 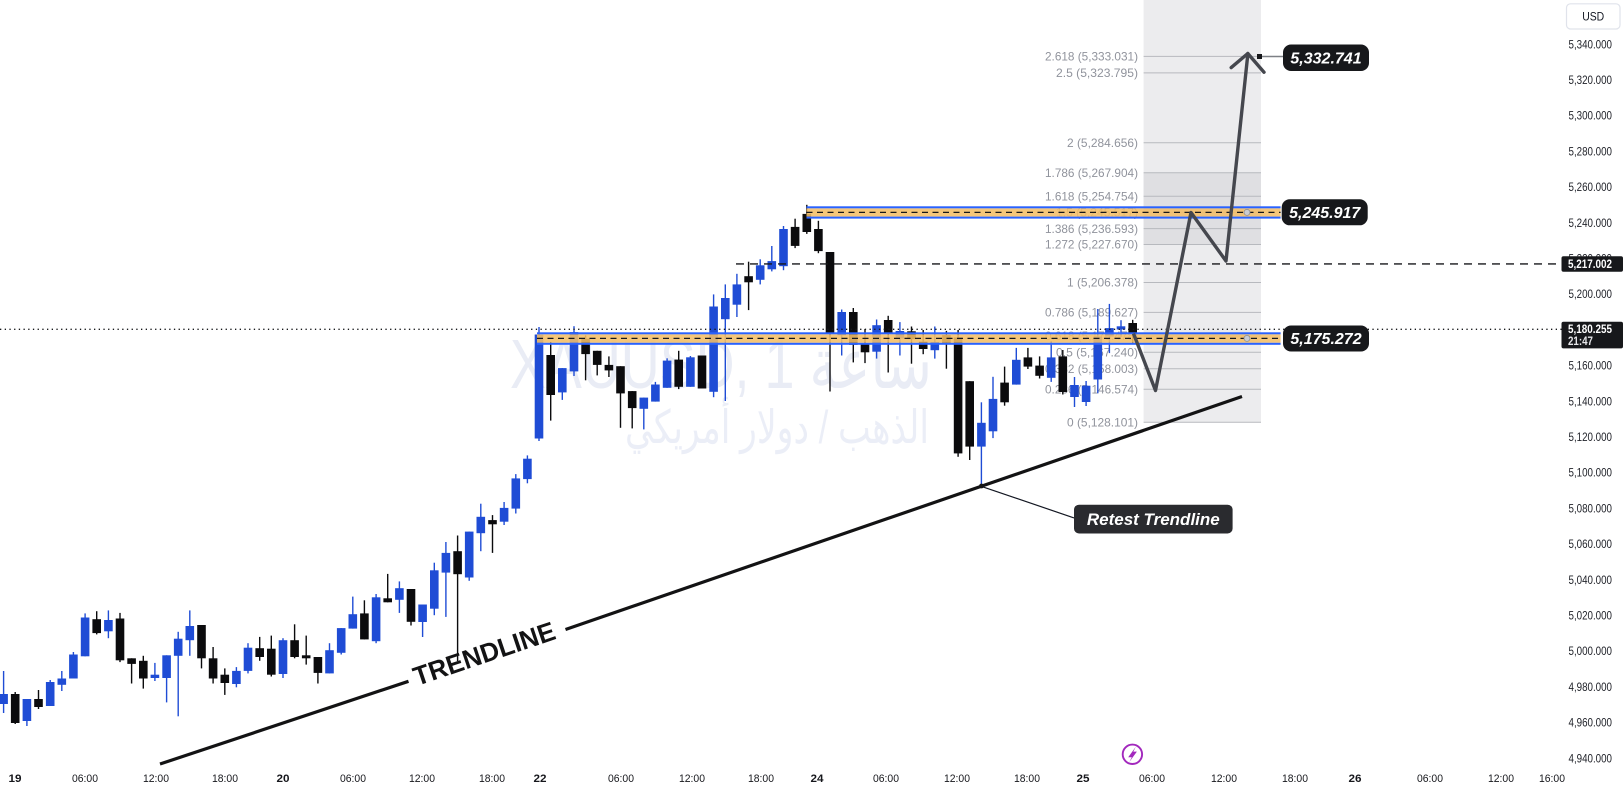 What do you see at coordinates (777, 426) in the screenshot?
I see `svg-text: الذهب / دولار أمريكي` at bounding box center [777, 426].